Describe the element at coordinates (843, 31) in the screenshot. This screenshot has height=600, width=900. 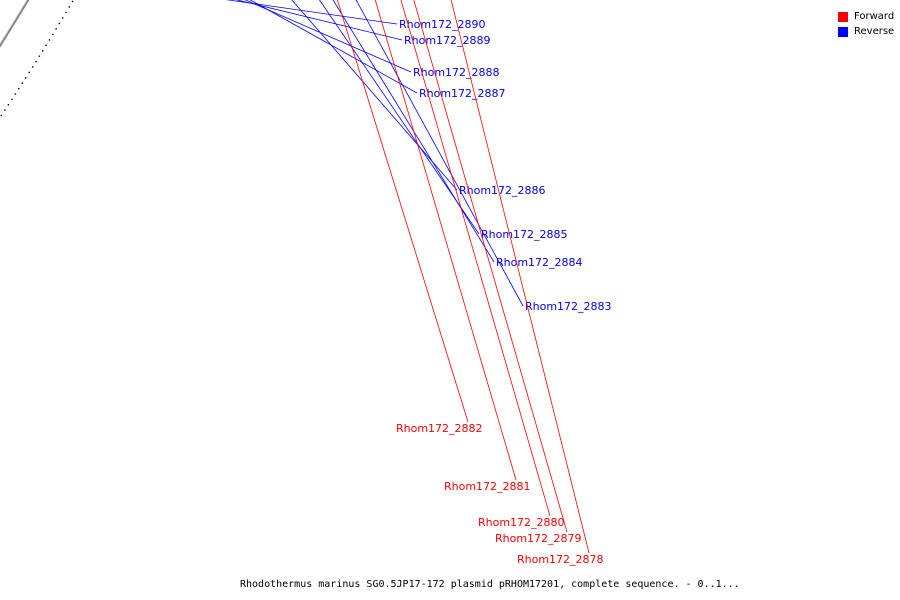
I see `reverse-swatch` at that location.